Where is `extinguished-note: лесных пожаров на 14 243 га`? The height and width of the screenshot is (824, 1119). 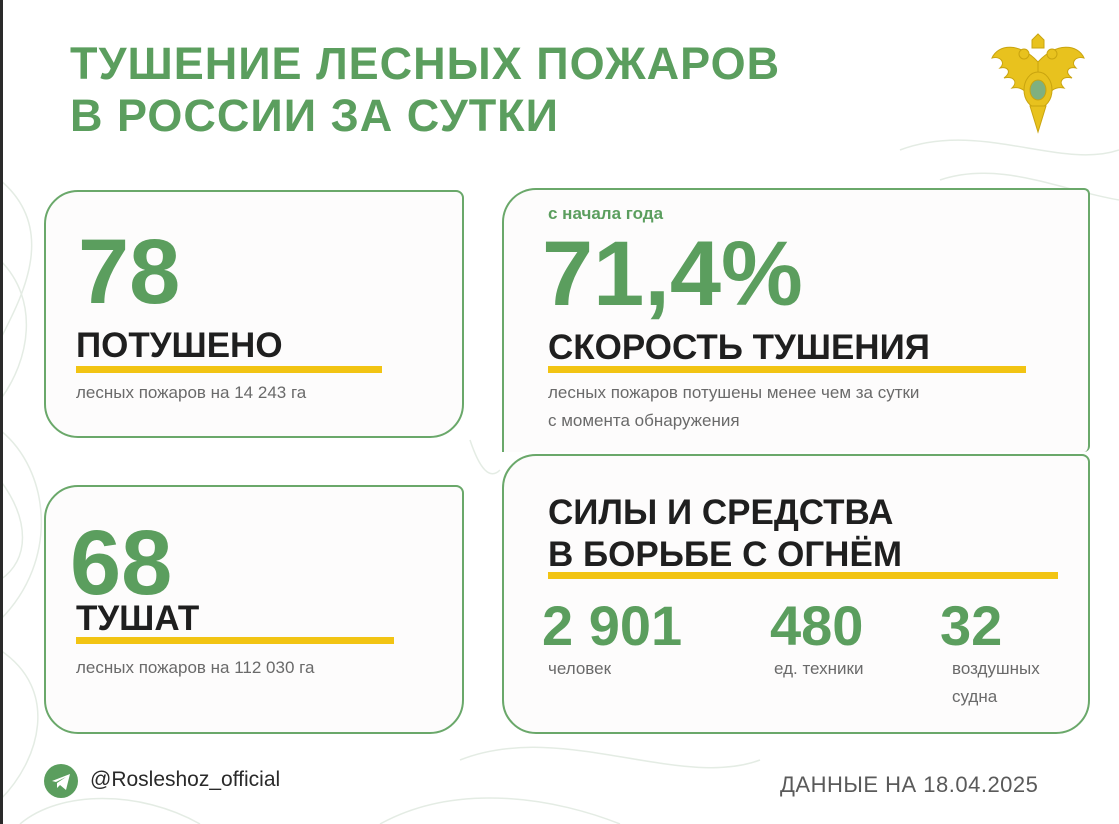
extinguished-note: лесных пожаров на 14 243 га is located at coordinates (191, 392).